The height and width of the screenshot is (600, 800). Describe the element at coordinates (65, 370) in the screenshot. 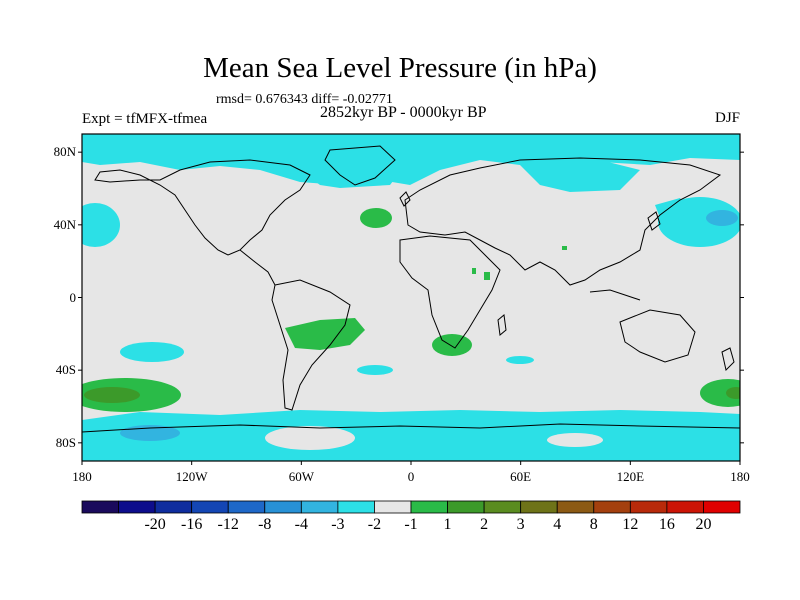

I see `lat-tick-label: 40S` at that location.